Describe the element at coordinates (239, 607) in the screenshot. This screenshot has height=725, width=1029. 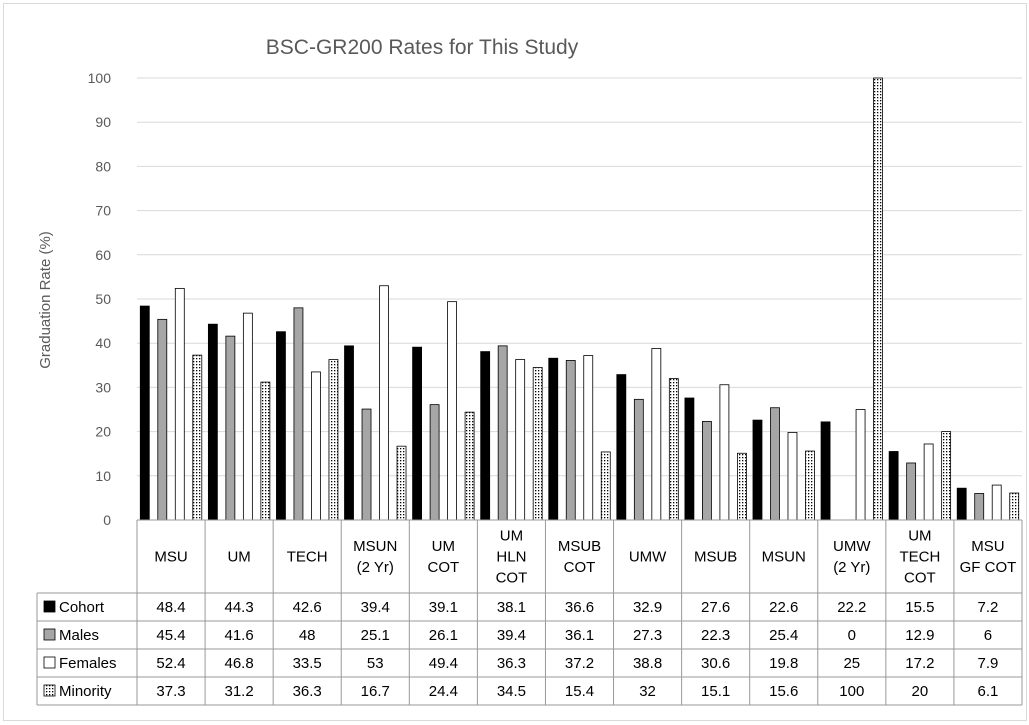
I see `data-table-cell: 44.3` at that location.